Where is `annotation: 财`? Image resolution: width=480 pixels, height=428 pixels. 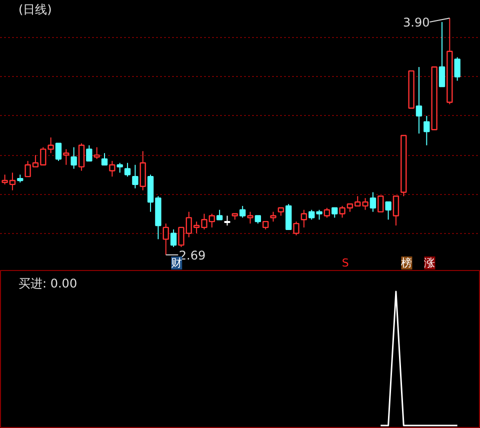
annotation: 财 is located at coordinates (176, 263).